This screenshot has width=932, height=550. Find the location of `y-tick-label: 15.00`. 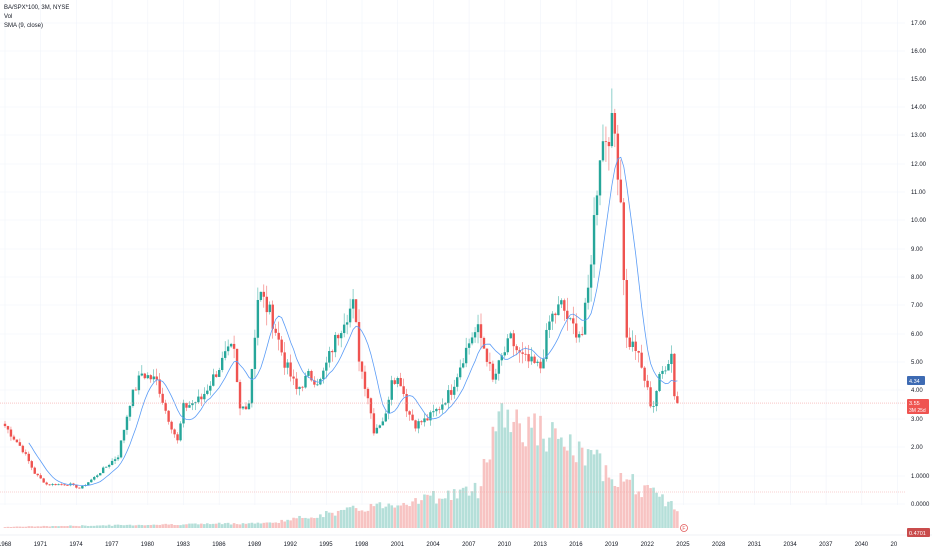

y-tick-label: 15.00 is located at coordinates (919, 80).